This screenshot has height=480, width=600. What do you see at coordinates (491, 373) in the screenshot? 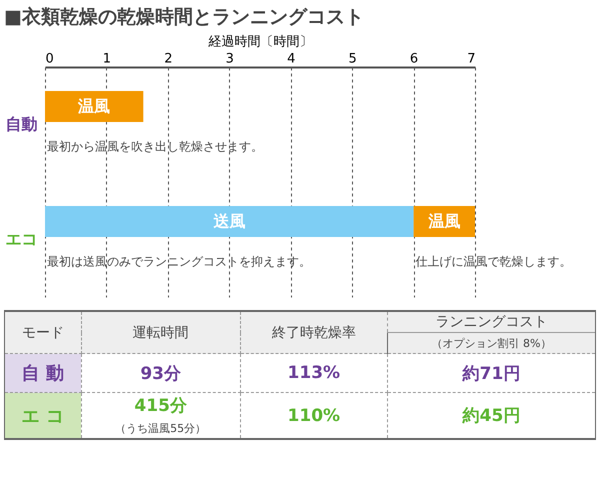
I see `text: 約71円` at bounding box center [491, 373].